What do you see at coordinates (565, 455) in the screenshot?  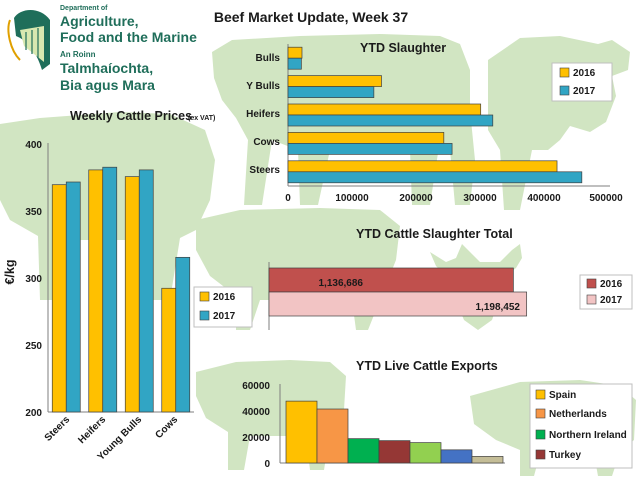 I see `exports-legend-label-turkey: Turkey` at bounding box center [565, 455].